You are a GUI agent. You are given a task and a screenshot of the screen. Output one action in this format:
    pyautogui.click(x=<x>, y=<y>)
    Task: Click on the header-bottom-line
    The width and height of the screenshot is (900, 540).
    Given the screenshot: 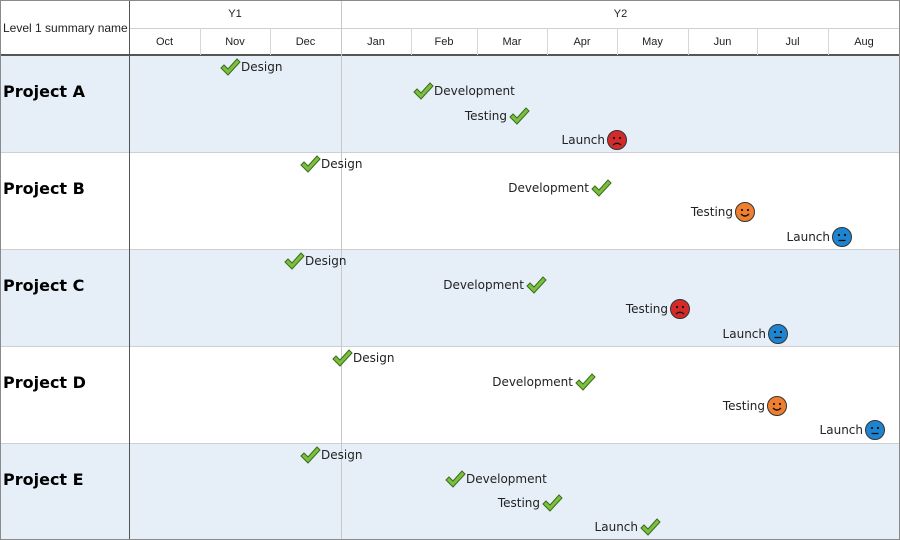 What is the action you would take?
    pyautogui.click(x=450, y=55)
    